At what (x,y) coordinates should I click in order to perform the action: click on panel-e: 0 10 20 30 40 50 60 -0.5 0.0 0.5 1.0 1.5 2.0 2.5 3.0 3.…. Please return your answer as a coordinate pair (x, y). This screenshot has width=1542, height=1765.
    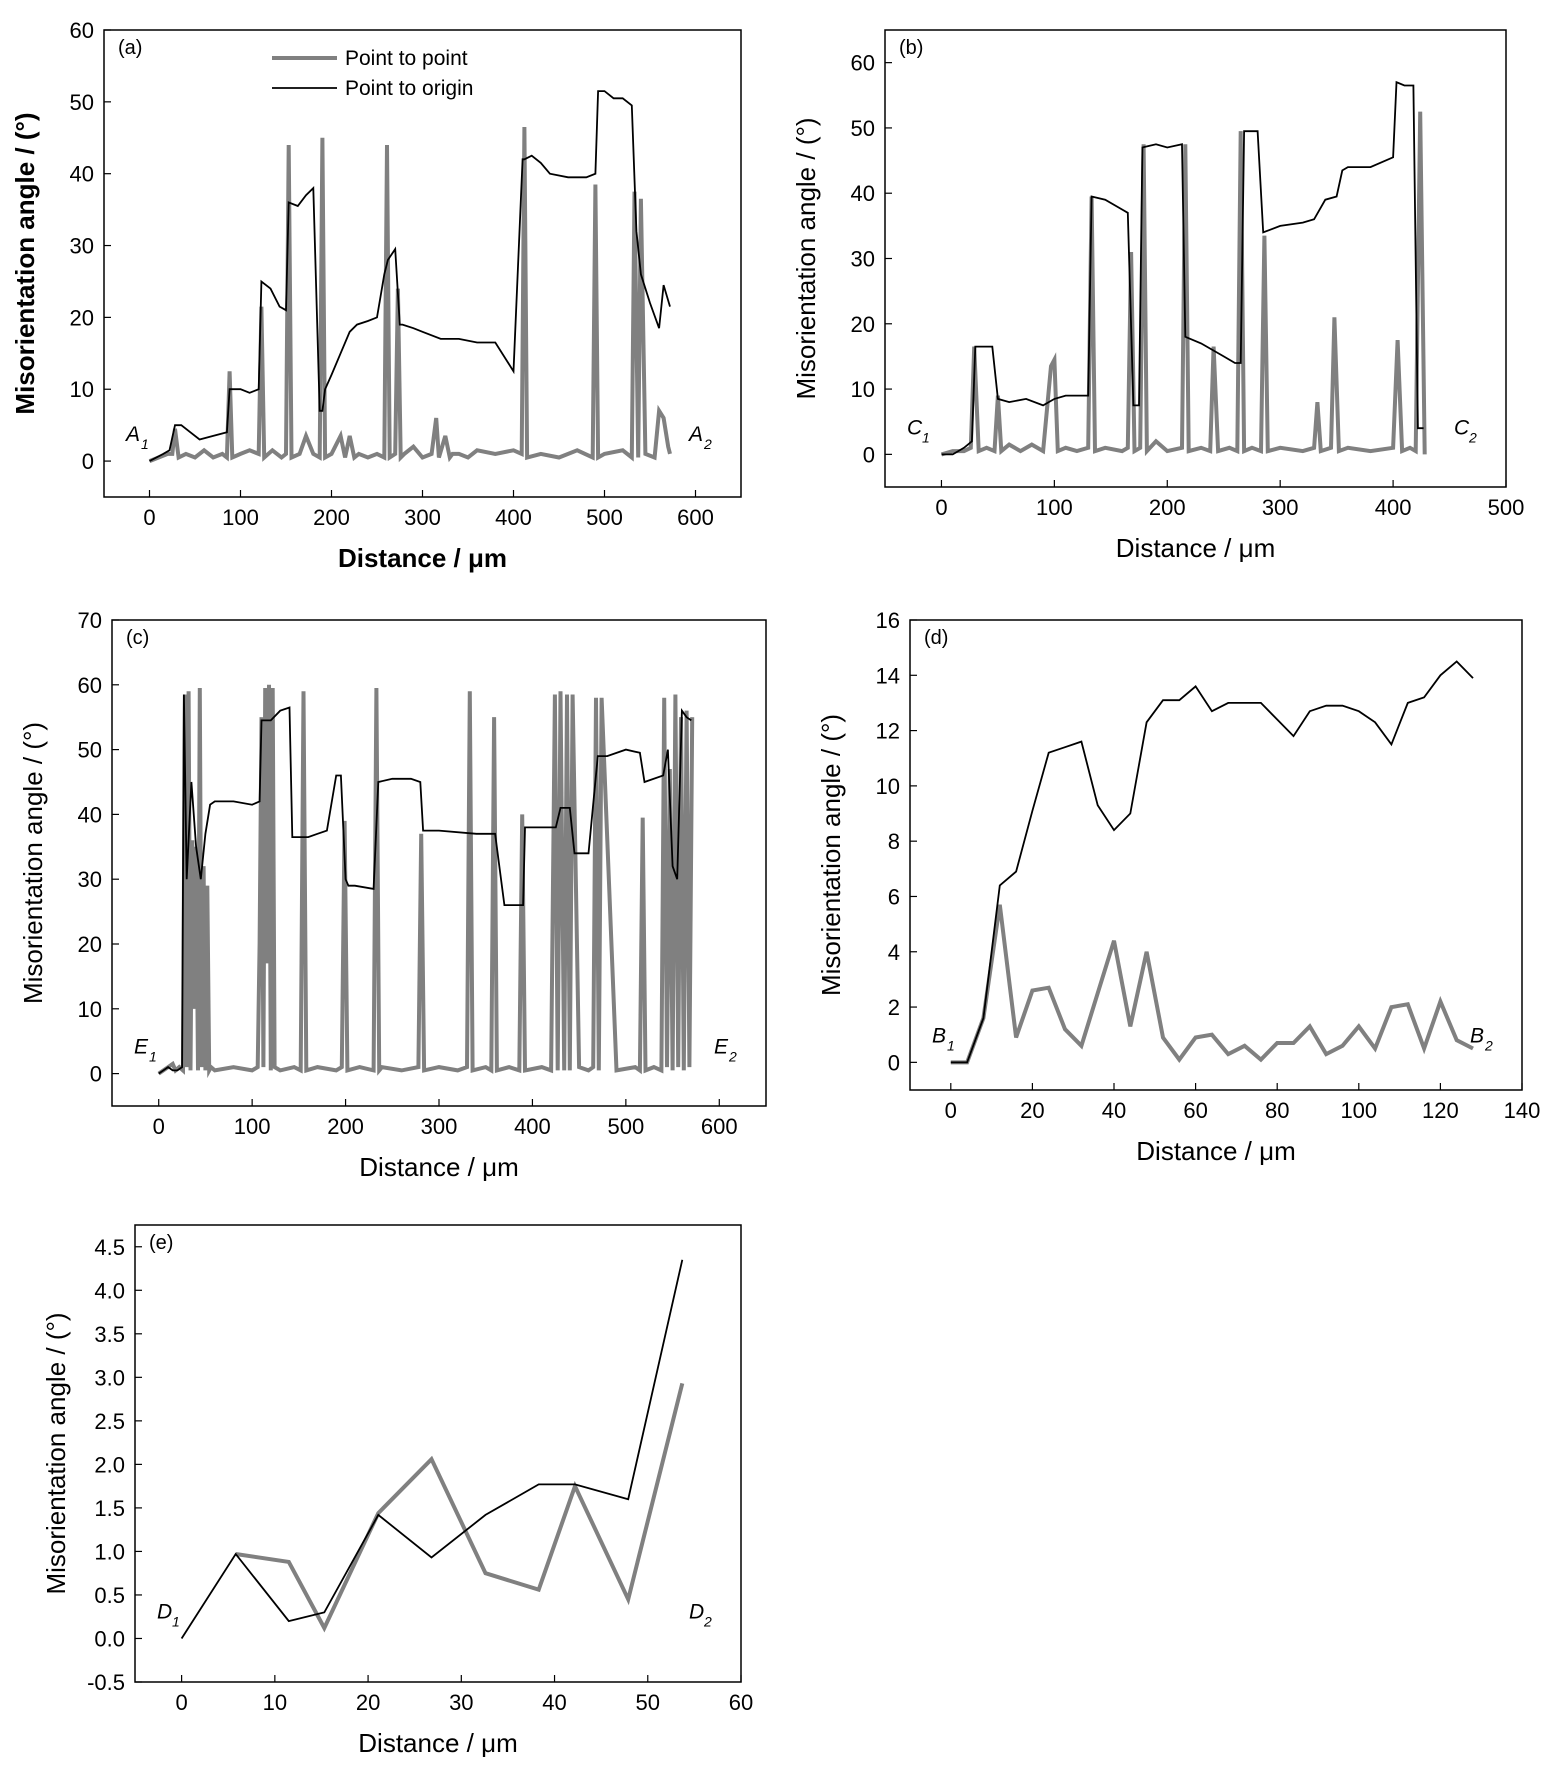
    Looking at the image, I should click on (397, 1491).